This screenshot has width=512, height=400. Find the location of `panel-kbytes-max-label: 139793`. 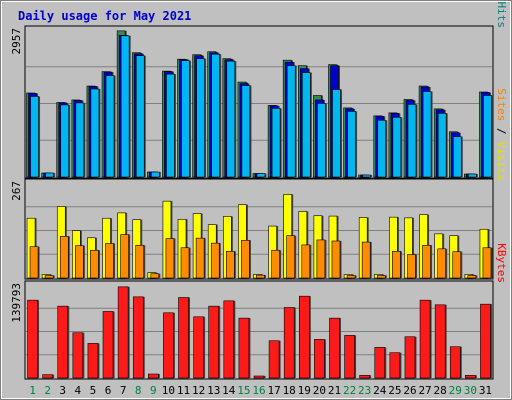

panel-kbytes-max-label: 139793 is located at coordinates (16, 303).